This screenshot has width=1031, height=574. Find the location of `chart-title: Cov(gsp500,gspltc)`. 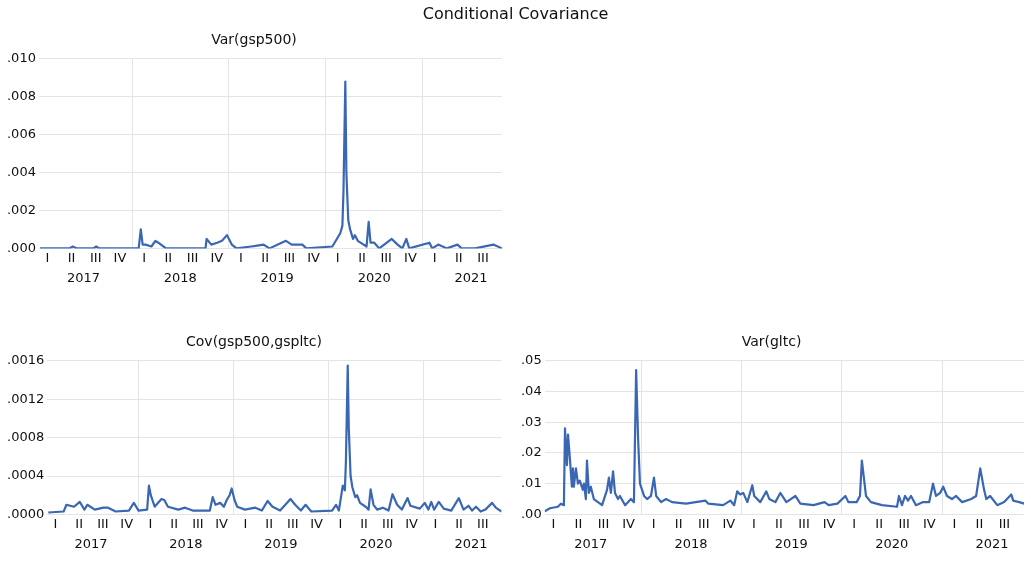

chart-title: Cov(gsp500,gspltc) is located at coordinates (254, 341).